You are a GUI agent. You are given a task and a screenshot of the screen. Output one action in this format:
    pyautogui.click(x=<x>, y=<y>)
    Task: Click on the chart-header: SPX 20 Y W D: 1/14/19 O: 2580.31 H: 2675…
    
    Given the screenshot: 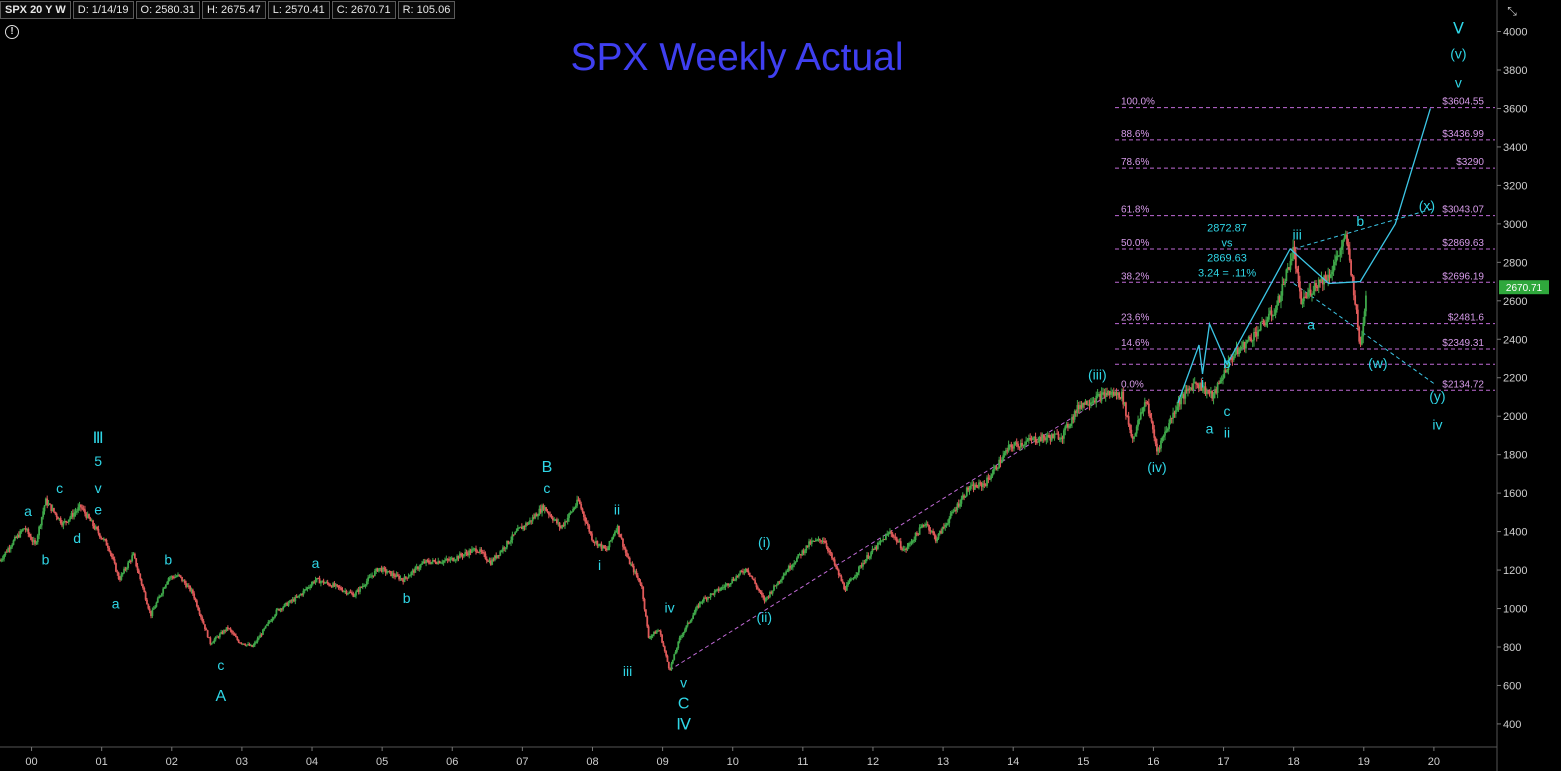 What is the action you would take?
    pyautogui.click(x=228, y=10)
    